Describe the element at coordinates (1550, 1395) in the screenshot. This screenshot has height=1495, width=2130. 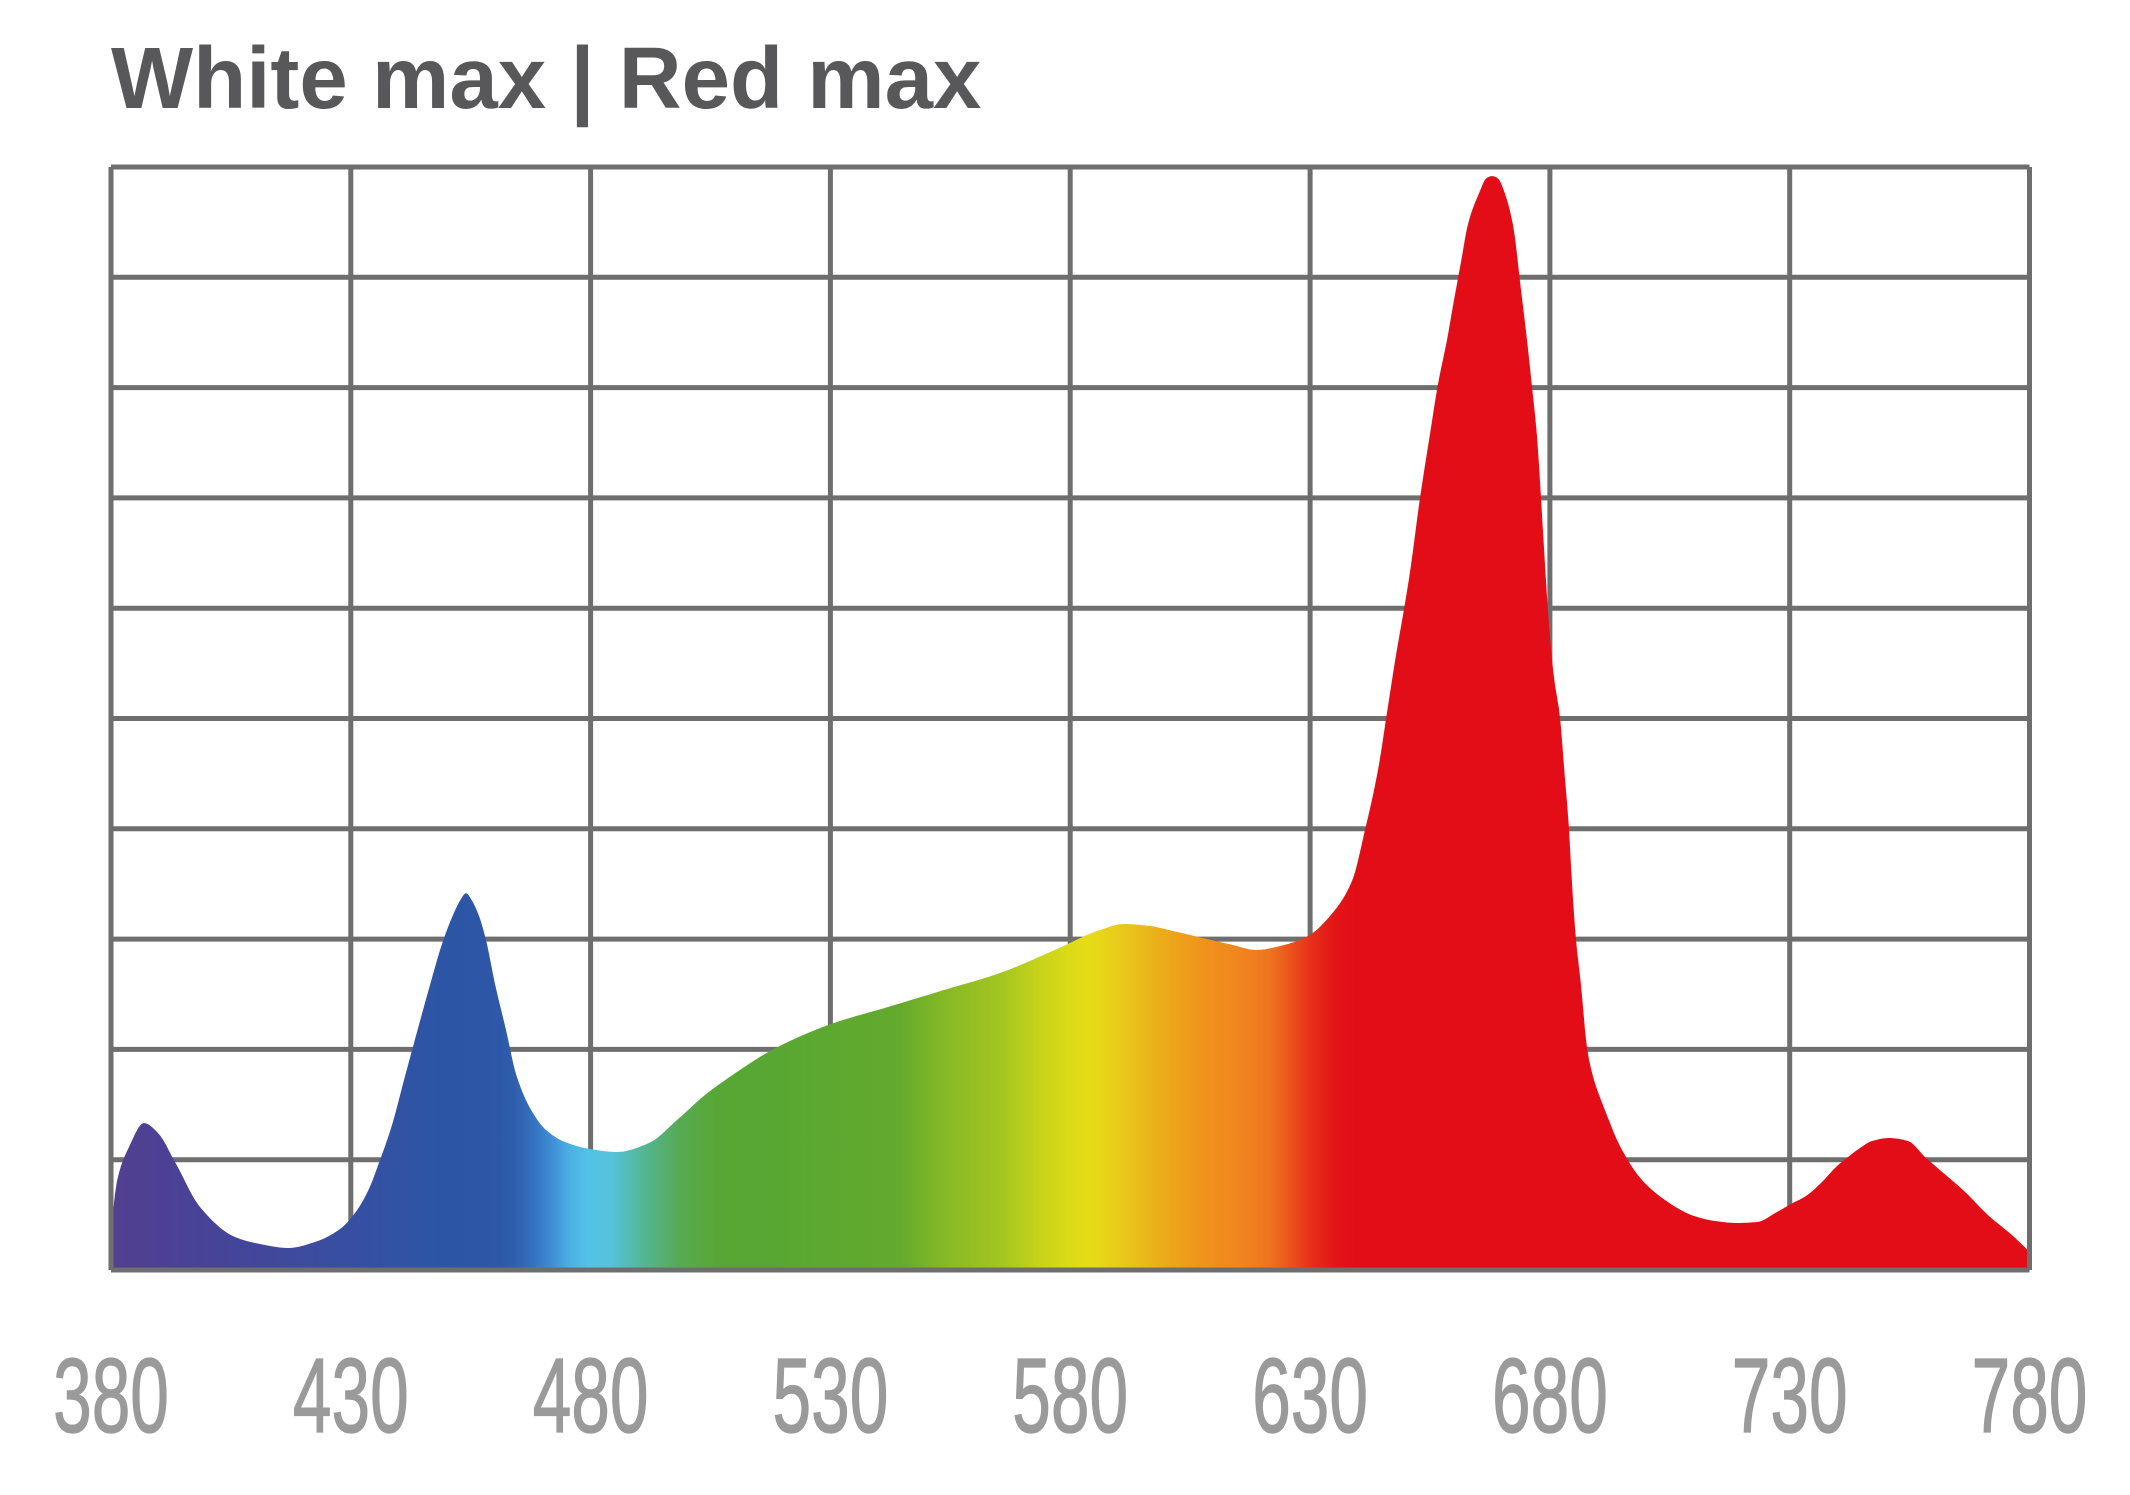
I see `svg-text: 680` at that location.